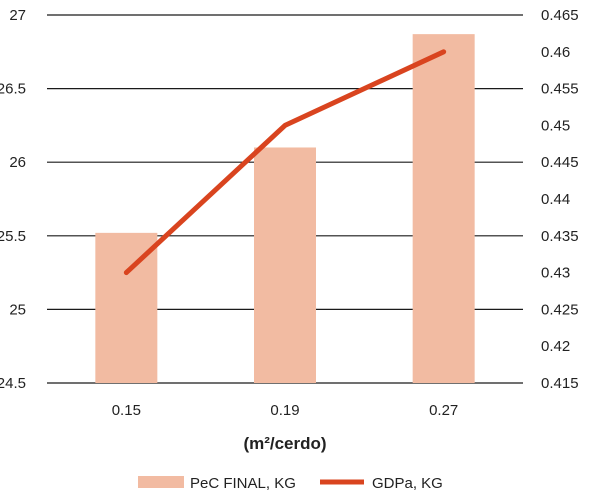  I want to click on left-tick-label: 26, so click(17, 162).